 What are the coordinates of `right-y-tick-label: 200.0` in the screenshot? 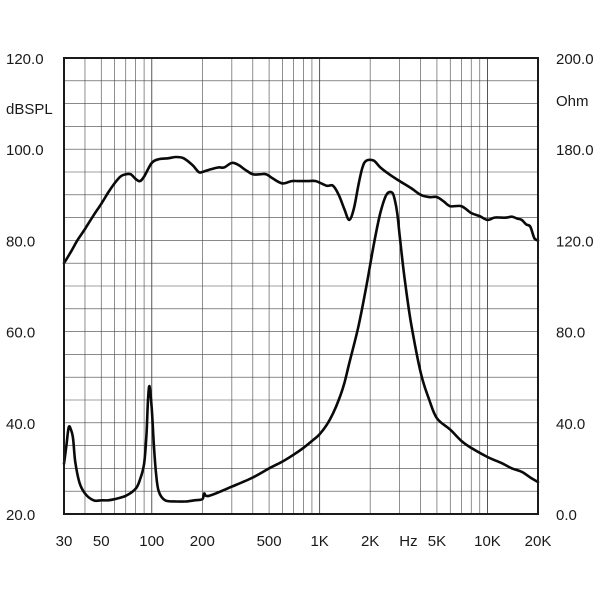 It's located at (575, 59).